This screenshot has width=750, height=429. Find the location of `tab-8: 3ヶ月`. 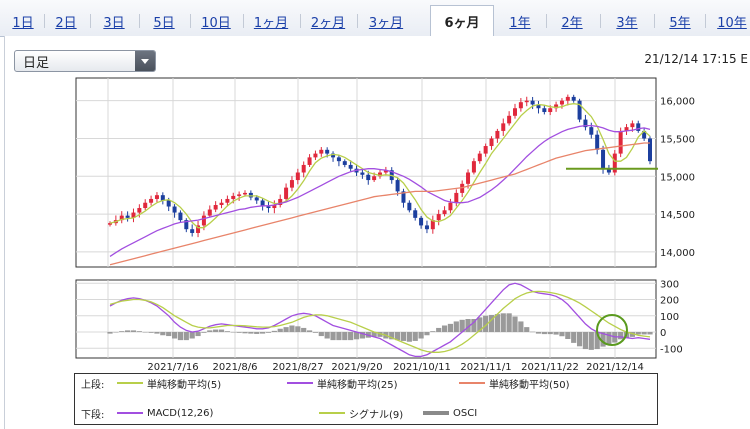

tab-8: 3ヶ月 is located at coordinates (386, 23).